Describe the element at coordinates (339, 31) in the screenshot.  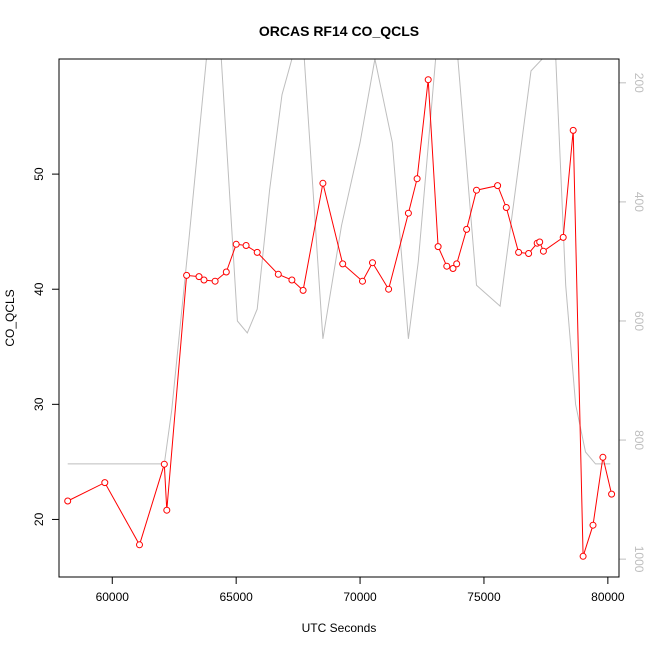
I see `chart-title: ORCAS RF14 CO_QCLS` at that location.